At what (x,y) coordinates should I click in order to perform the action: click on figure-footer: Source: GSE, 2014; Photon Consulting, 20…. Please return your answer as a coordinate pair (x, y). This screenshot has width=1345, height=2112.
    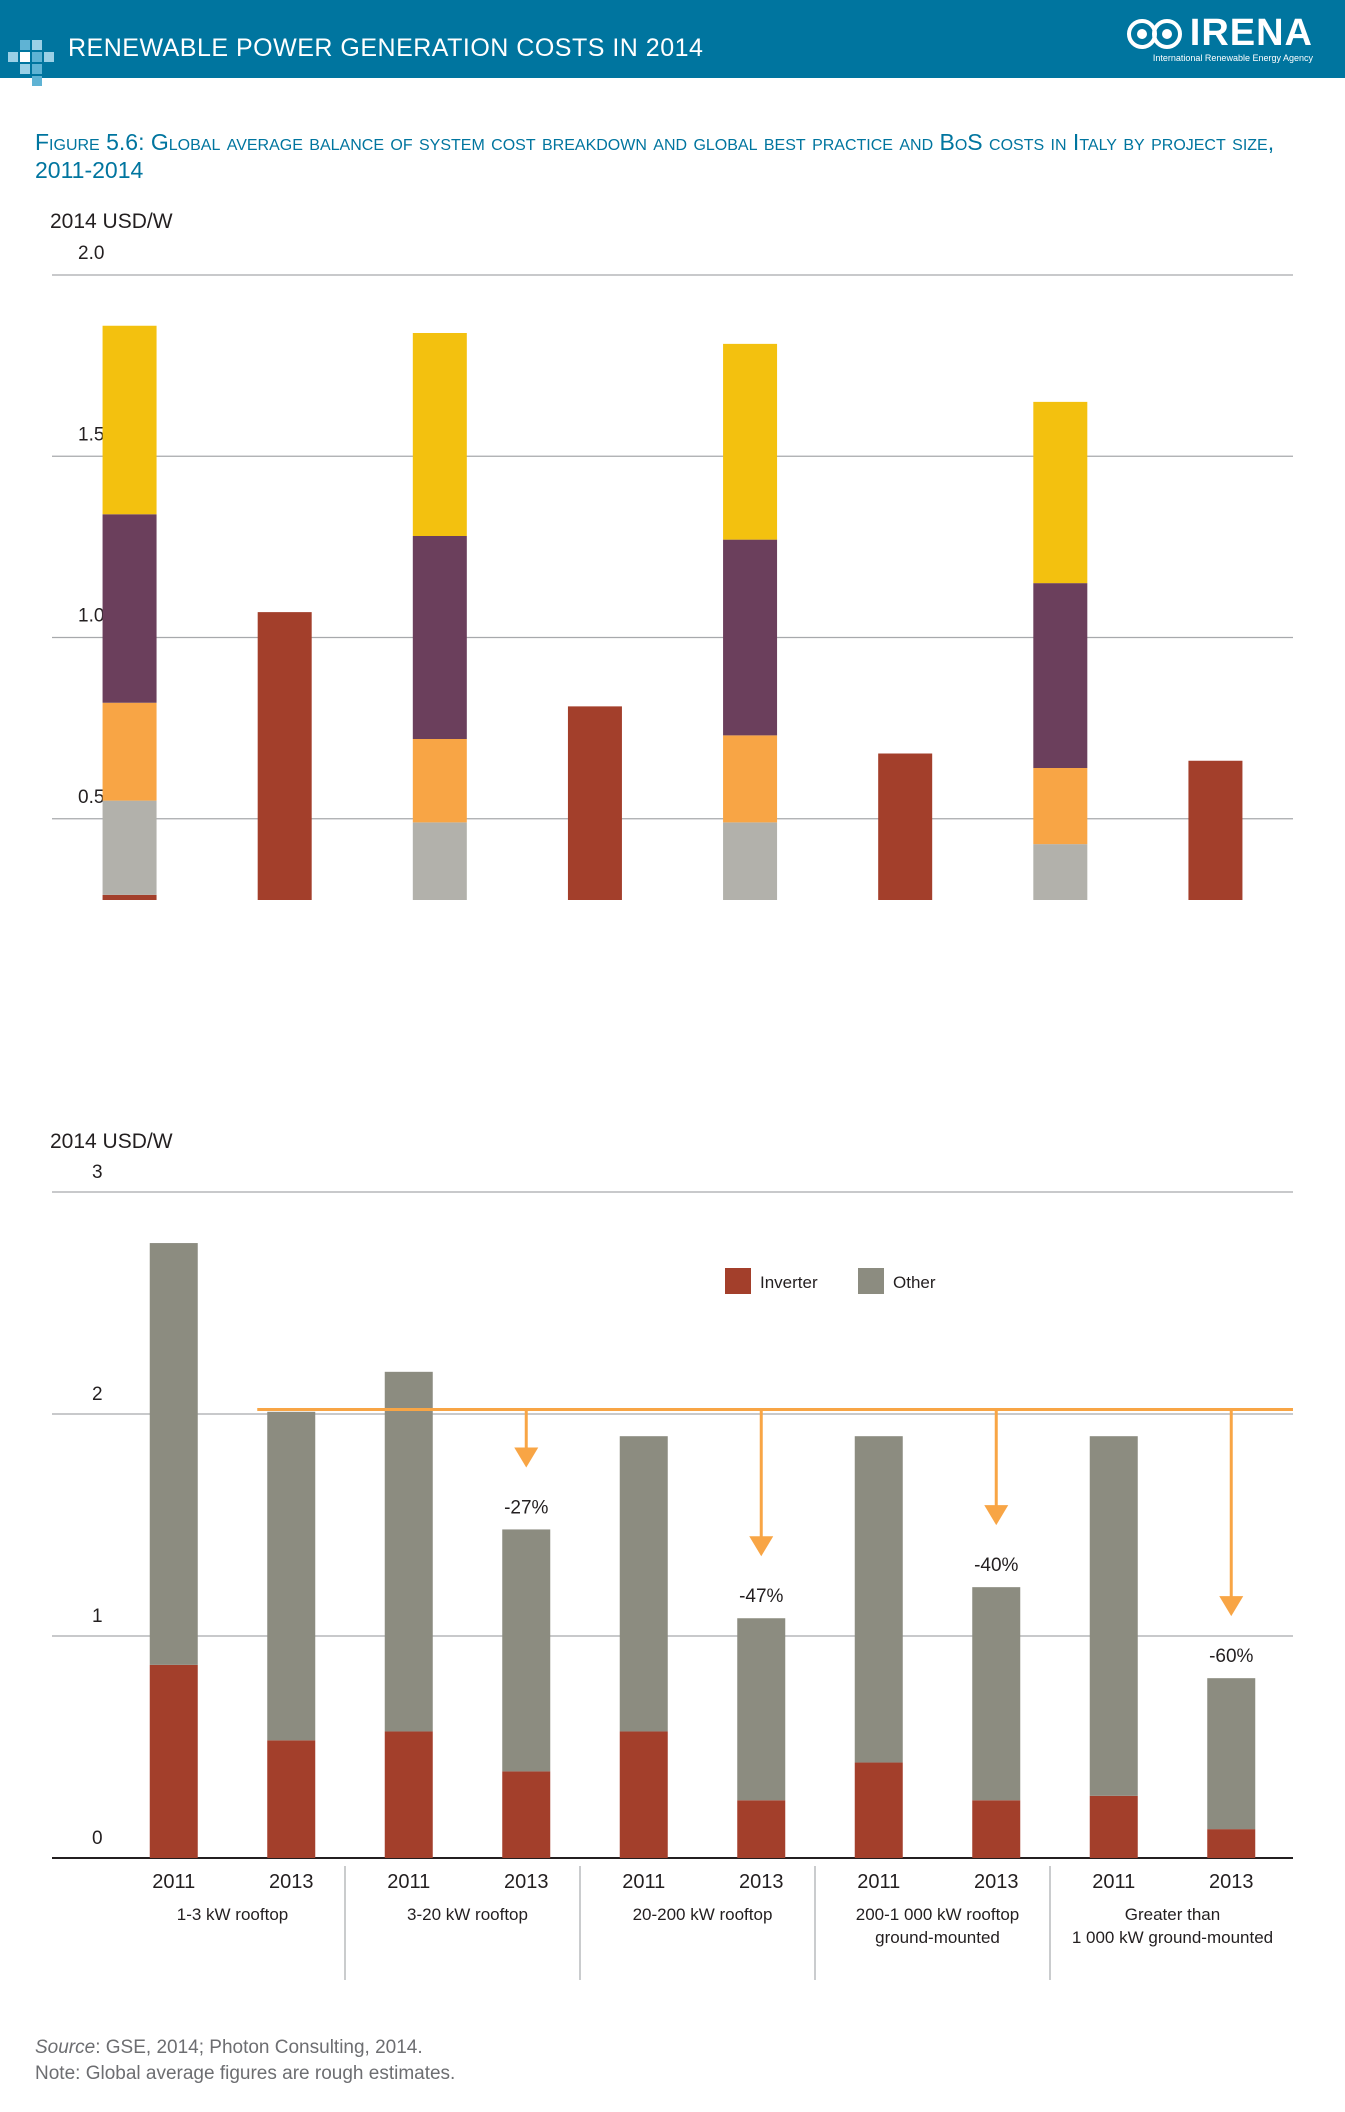
    Looking at the image, I should click on (245, 2061).